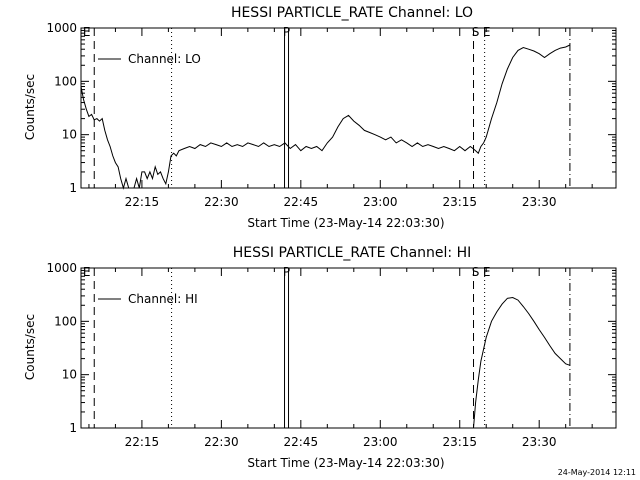  What do you see at coordinates (597, 472) in the screenshot?
I see `footer-timestamp: 24-May-2014 12:11` at bounding box center [597, 472].